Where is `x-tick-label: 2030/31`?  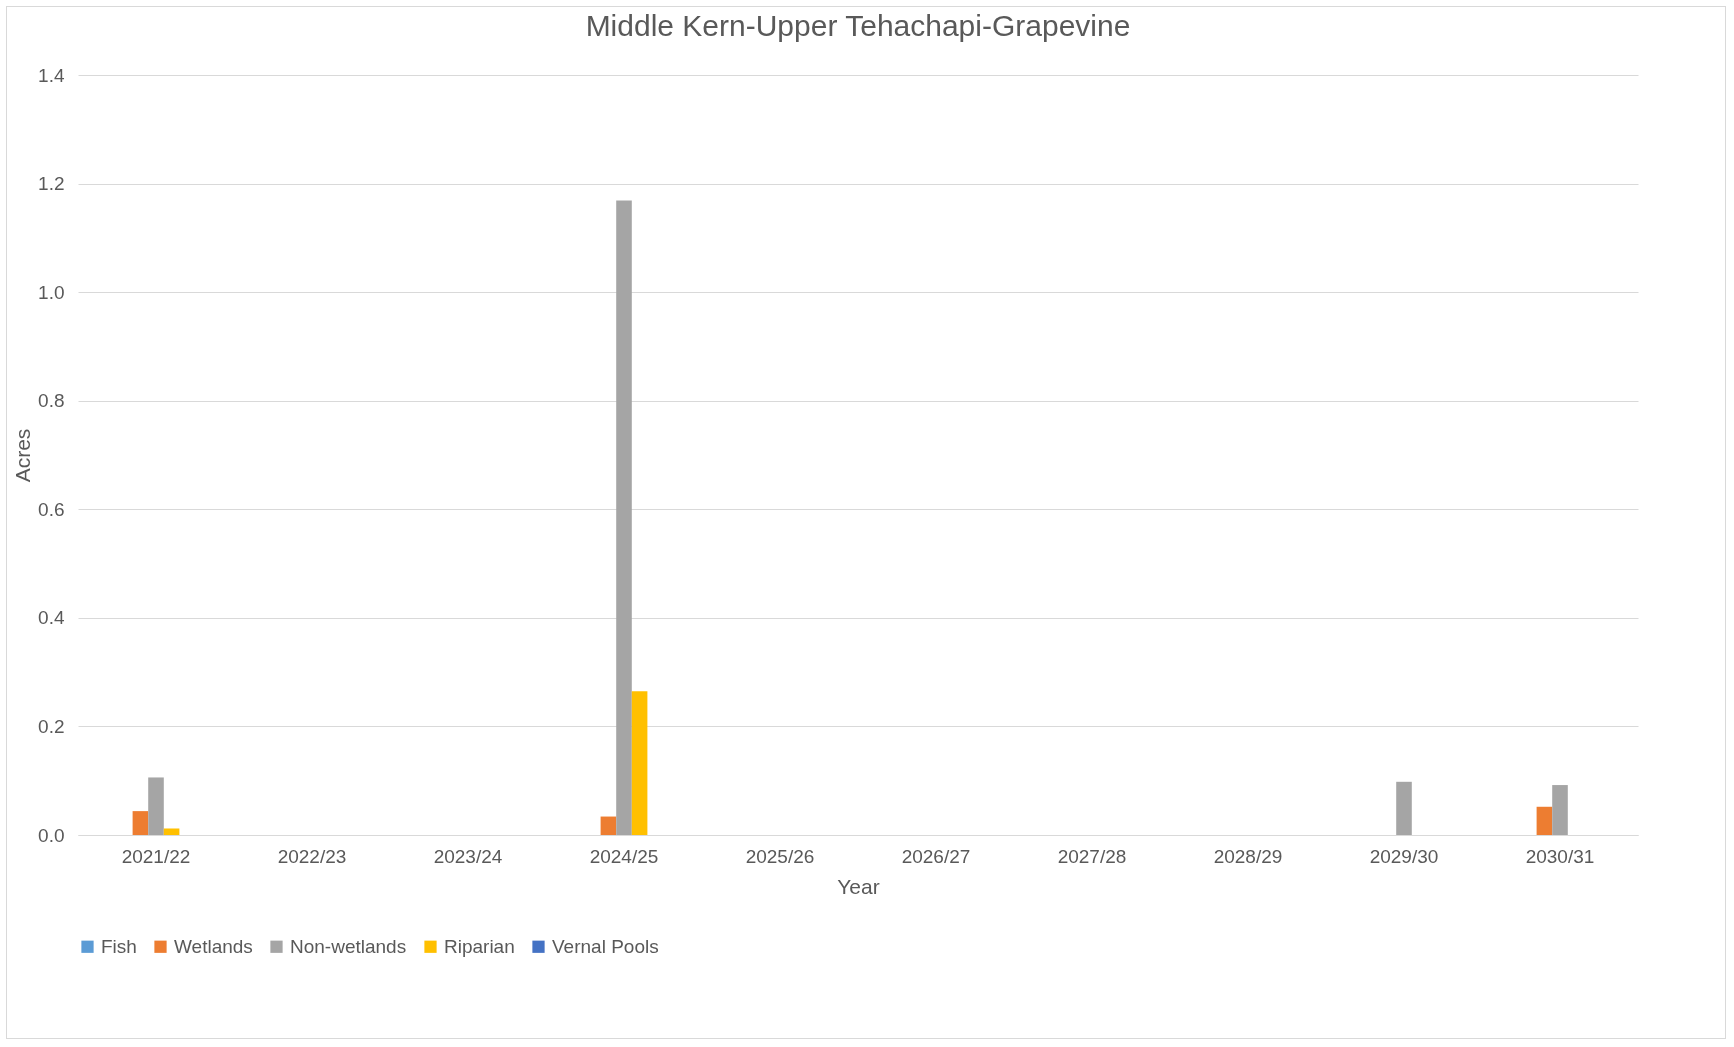 x-tick-label: 2030/31 is located at coordinates (1560, 856).